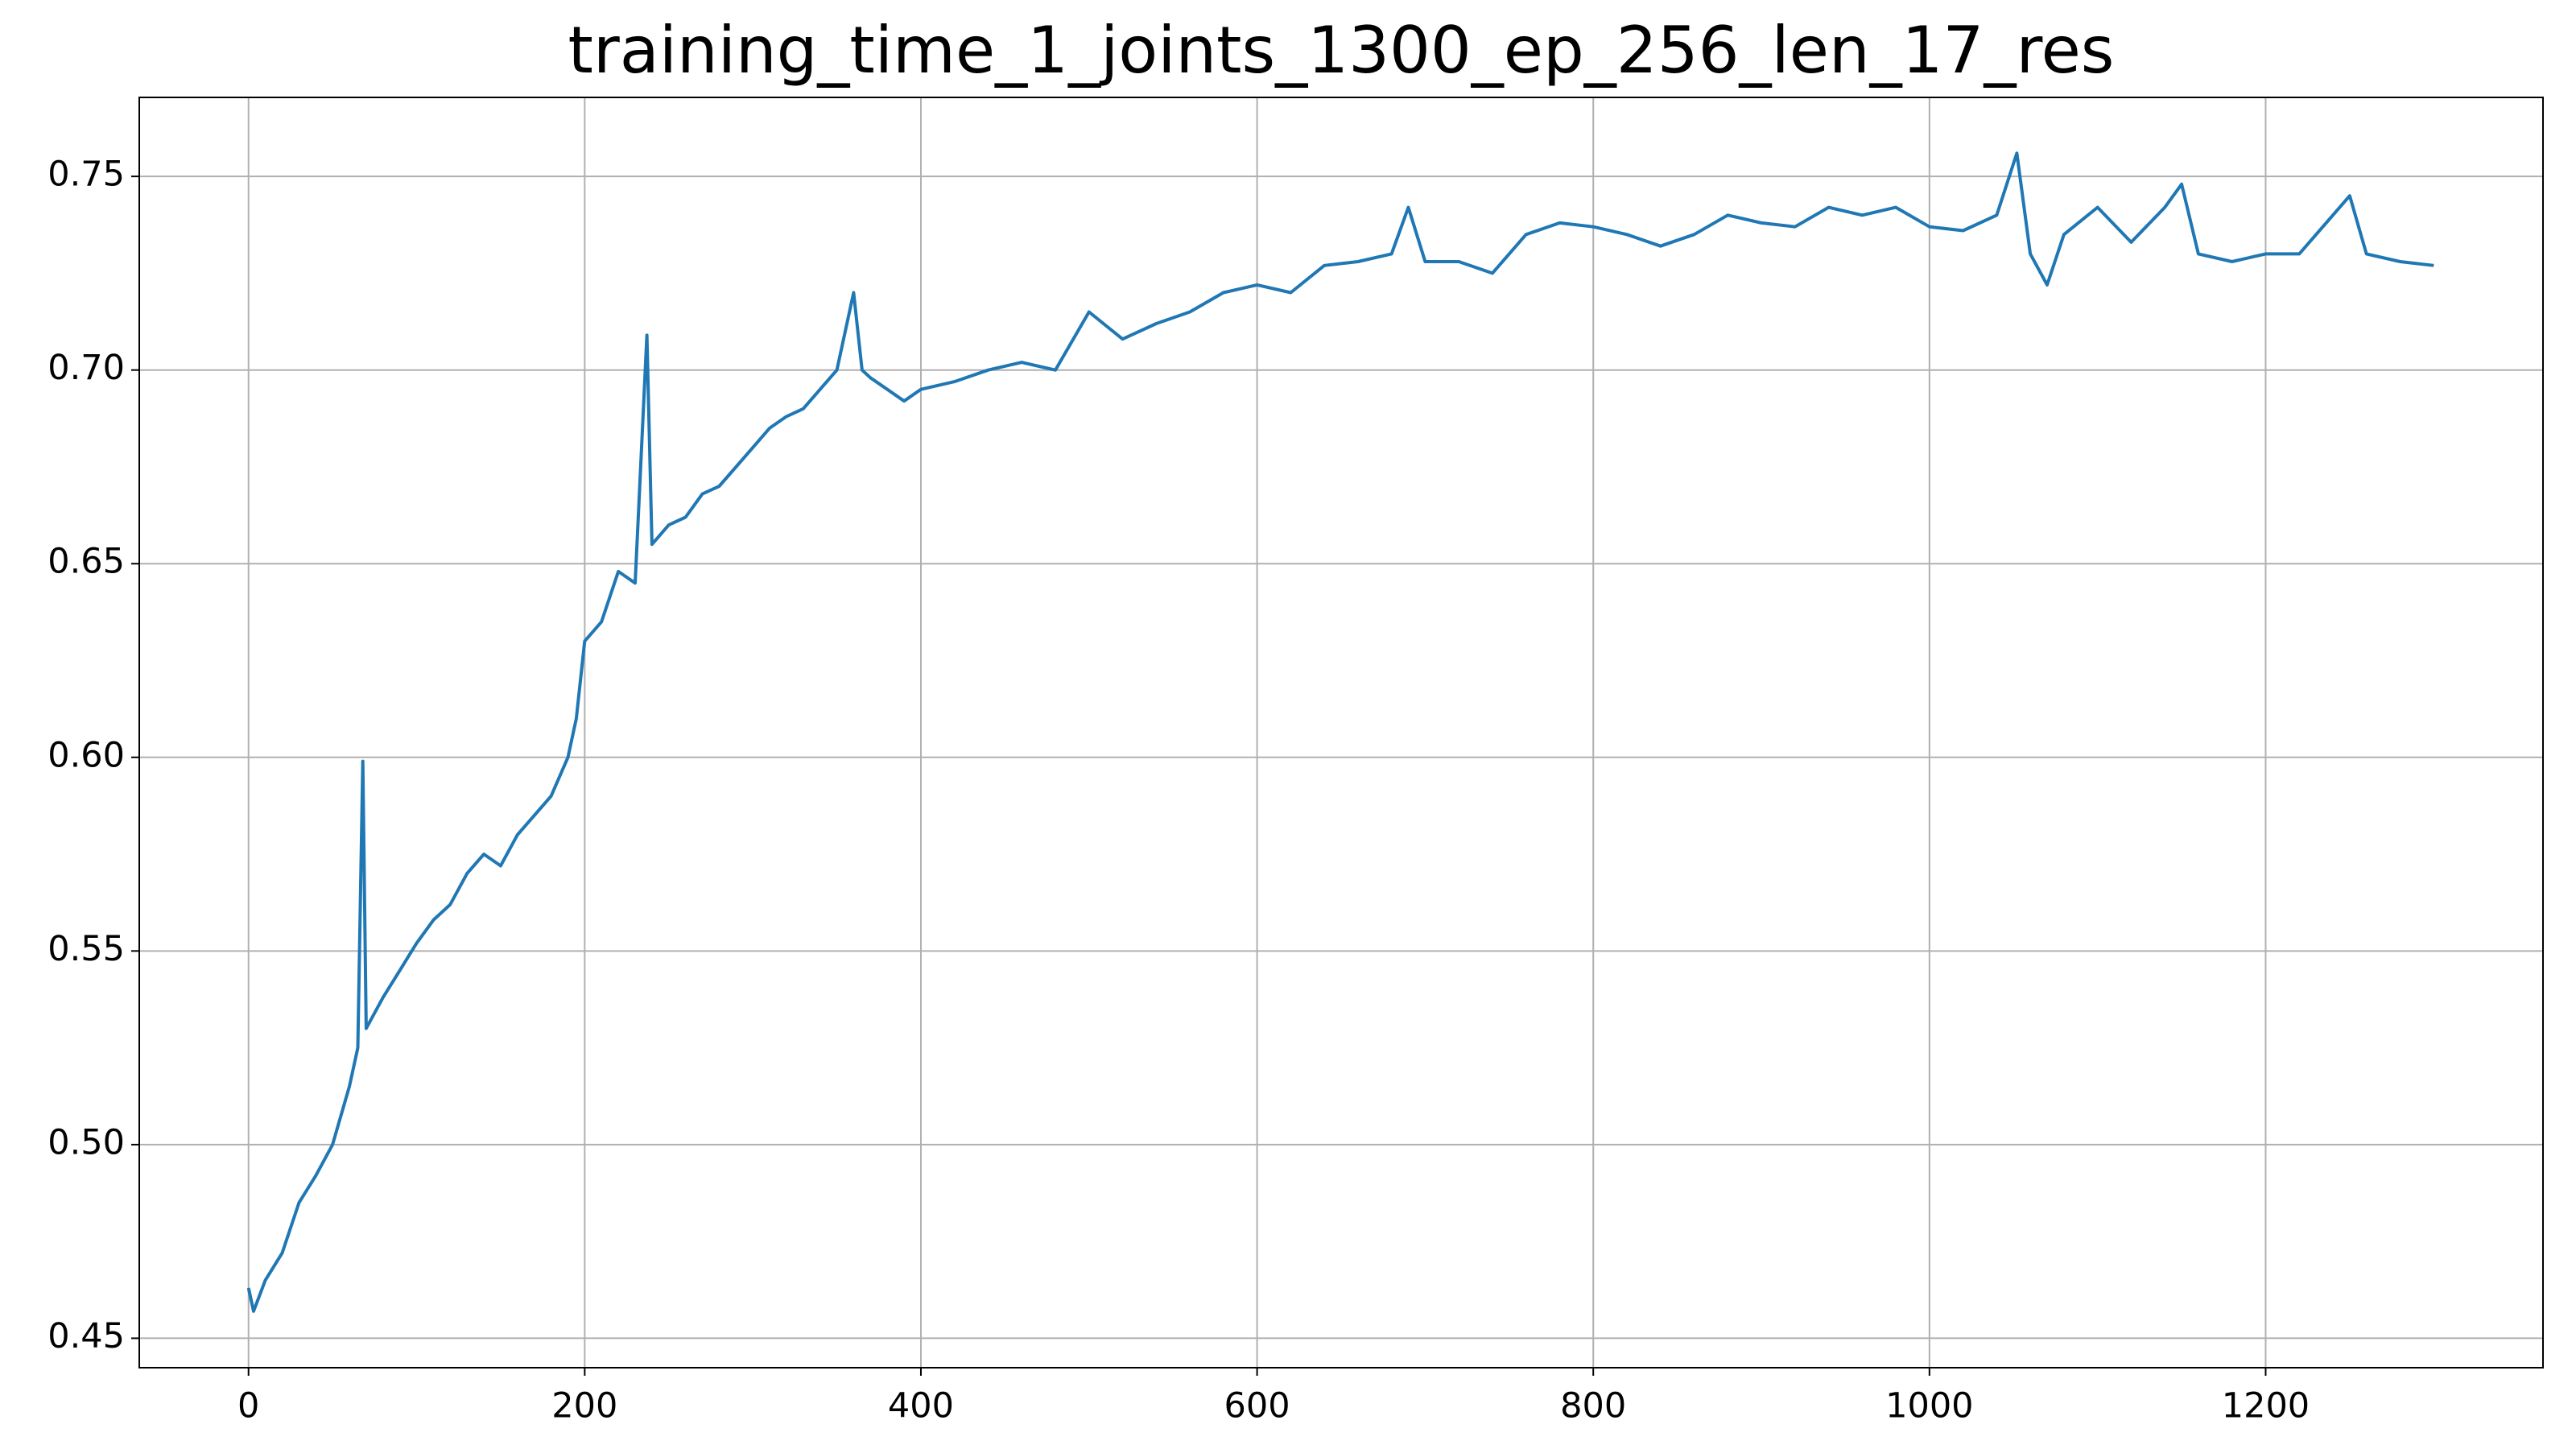 The width and height of the screenshot is (2576, 1449). I want to click on x-tick-label: 0, so click(248, 1406).